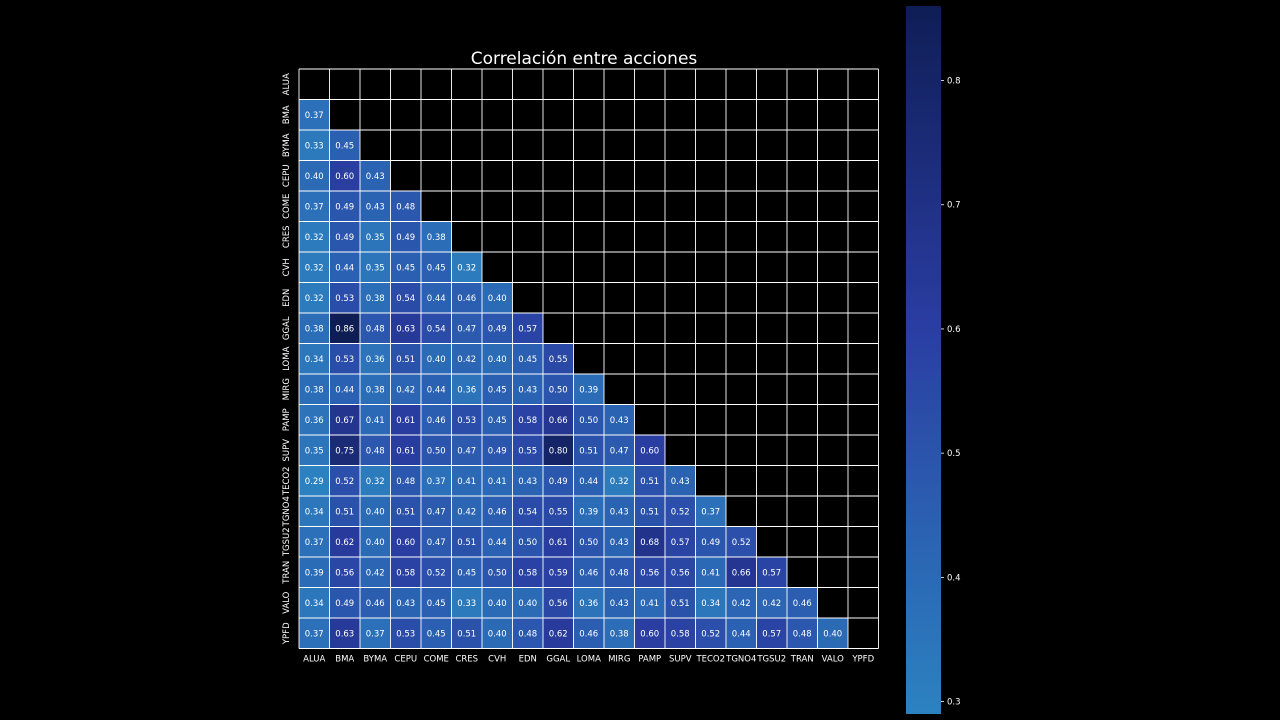 Image resolution: width=1280 pixels, height=720 pixels. What do you see at coordinates (802, 602) in the screenshot?
I see `heatmap-cell-VALO-TRAN` at bounding box center [802, 602].